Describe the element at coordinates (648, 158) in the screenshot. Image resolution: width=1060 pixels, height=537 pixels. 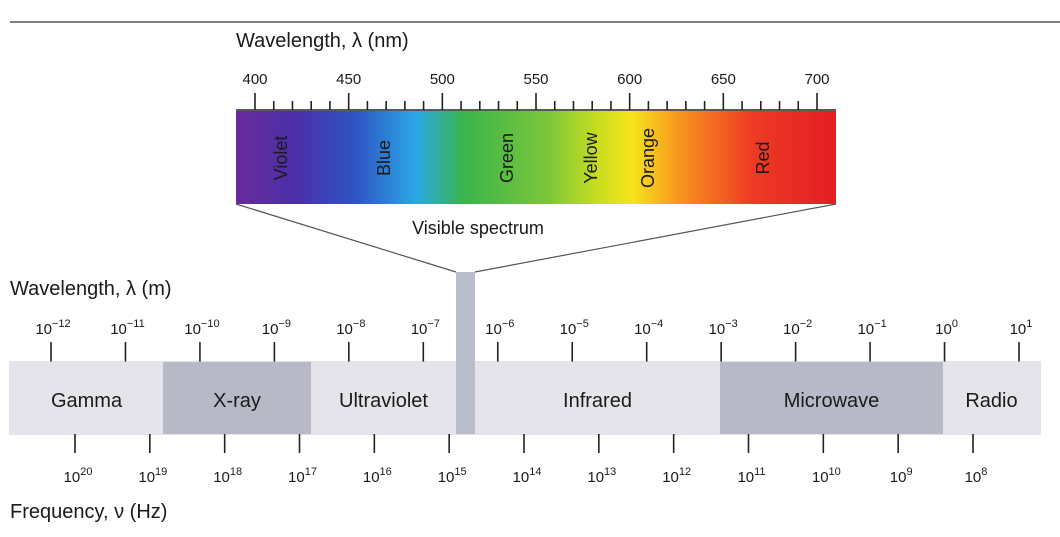
I see `visible-color-label: Orange` at that location.